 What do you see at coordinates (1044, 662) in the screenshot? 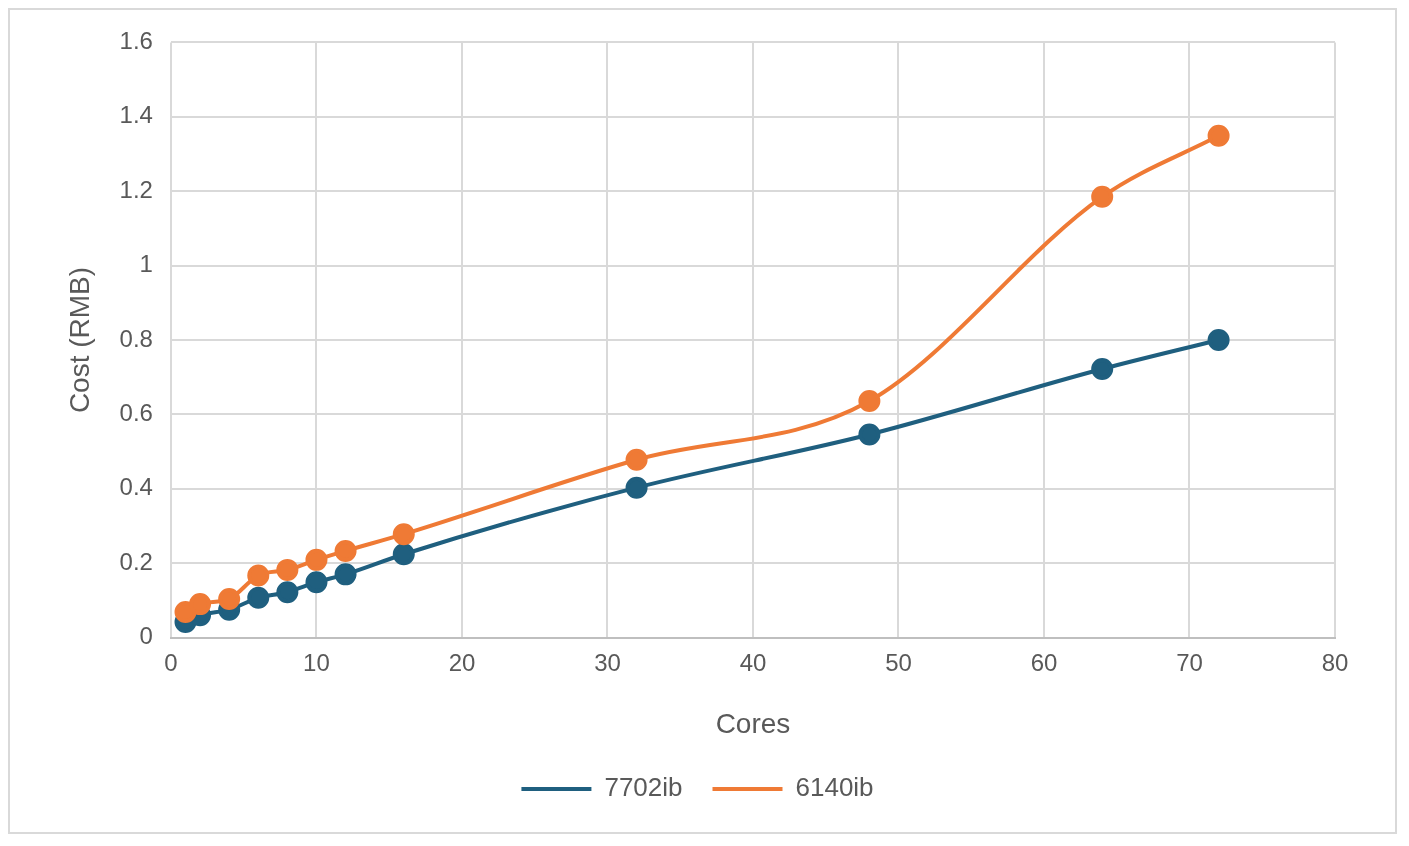
I see `x-tick-label: 60` at bounding box center [1044, 662].